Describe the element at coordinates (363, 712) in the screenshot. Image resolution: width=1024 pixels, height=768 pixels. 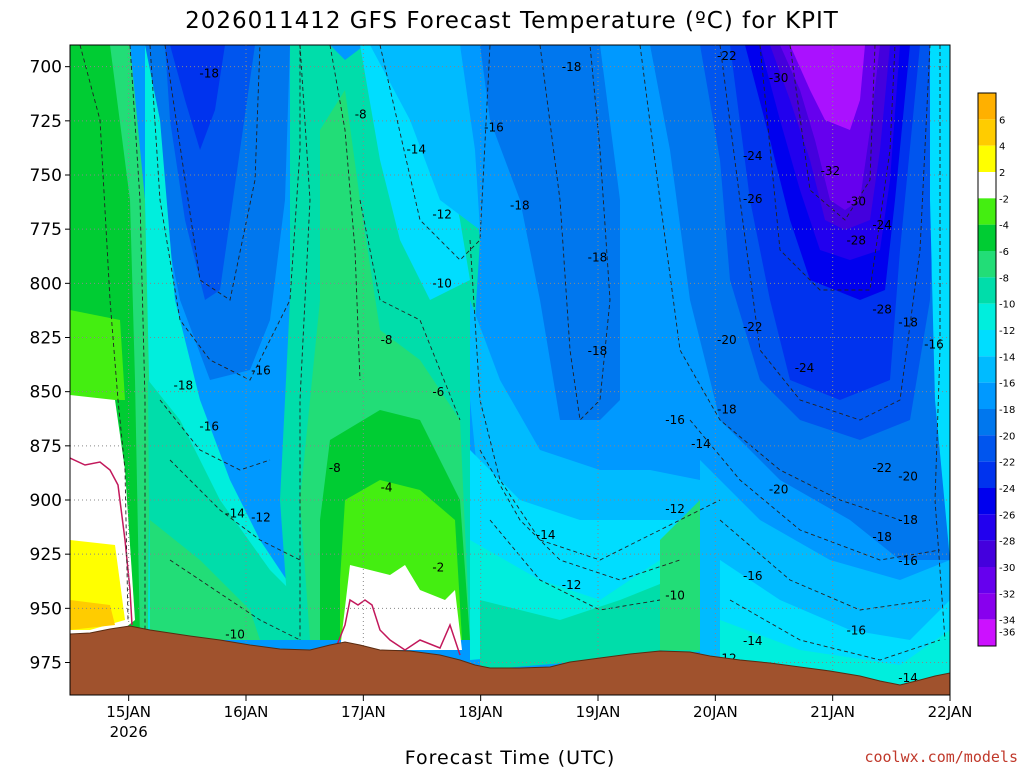
I see `x-tick-label: 17JAN` at that location.